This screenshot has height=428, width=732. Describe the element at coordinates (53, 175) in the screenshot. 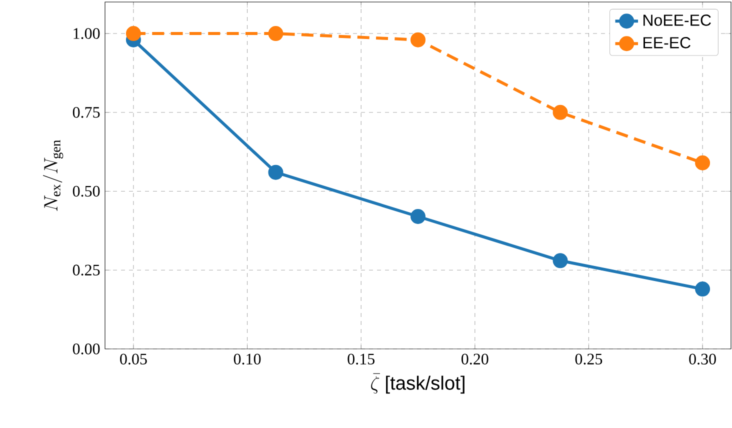

I see `y-axis-title: $N_{\mathrm{ex}}/N_{\mathrm{gen}}$` at that location.